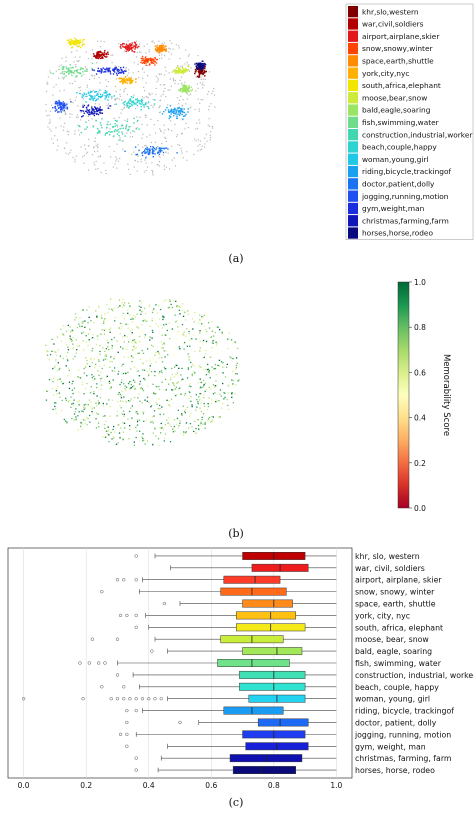  I want to click on category-label: airport, airplane, skier, so click(398, 580).